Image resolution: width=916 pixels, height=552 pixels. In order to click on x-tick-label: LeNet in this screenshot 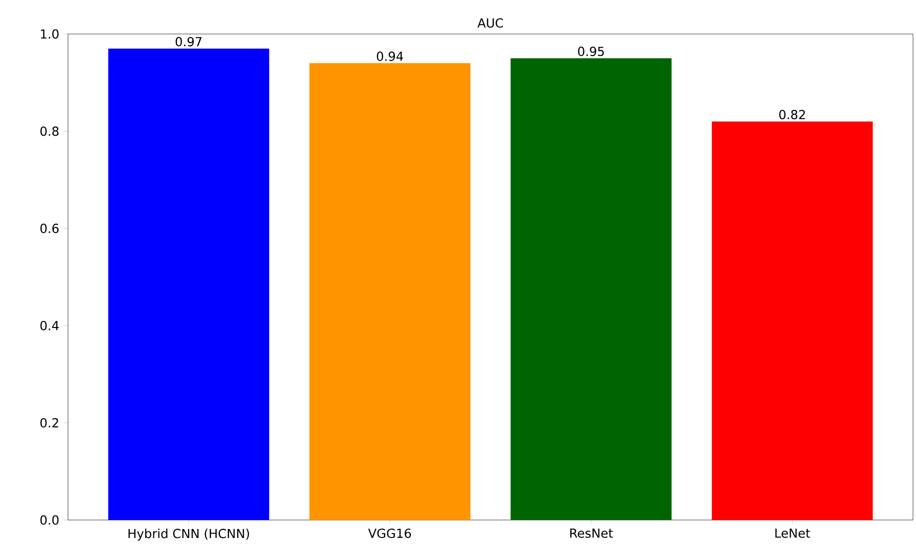, I will do `click(792, 533)`.